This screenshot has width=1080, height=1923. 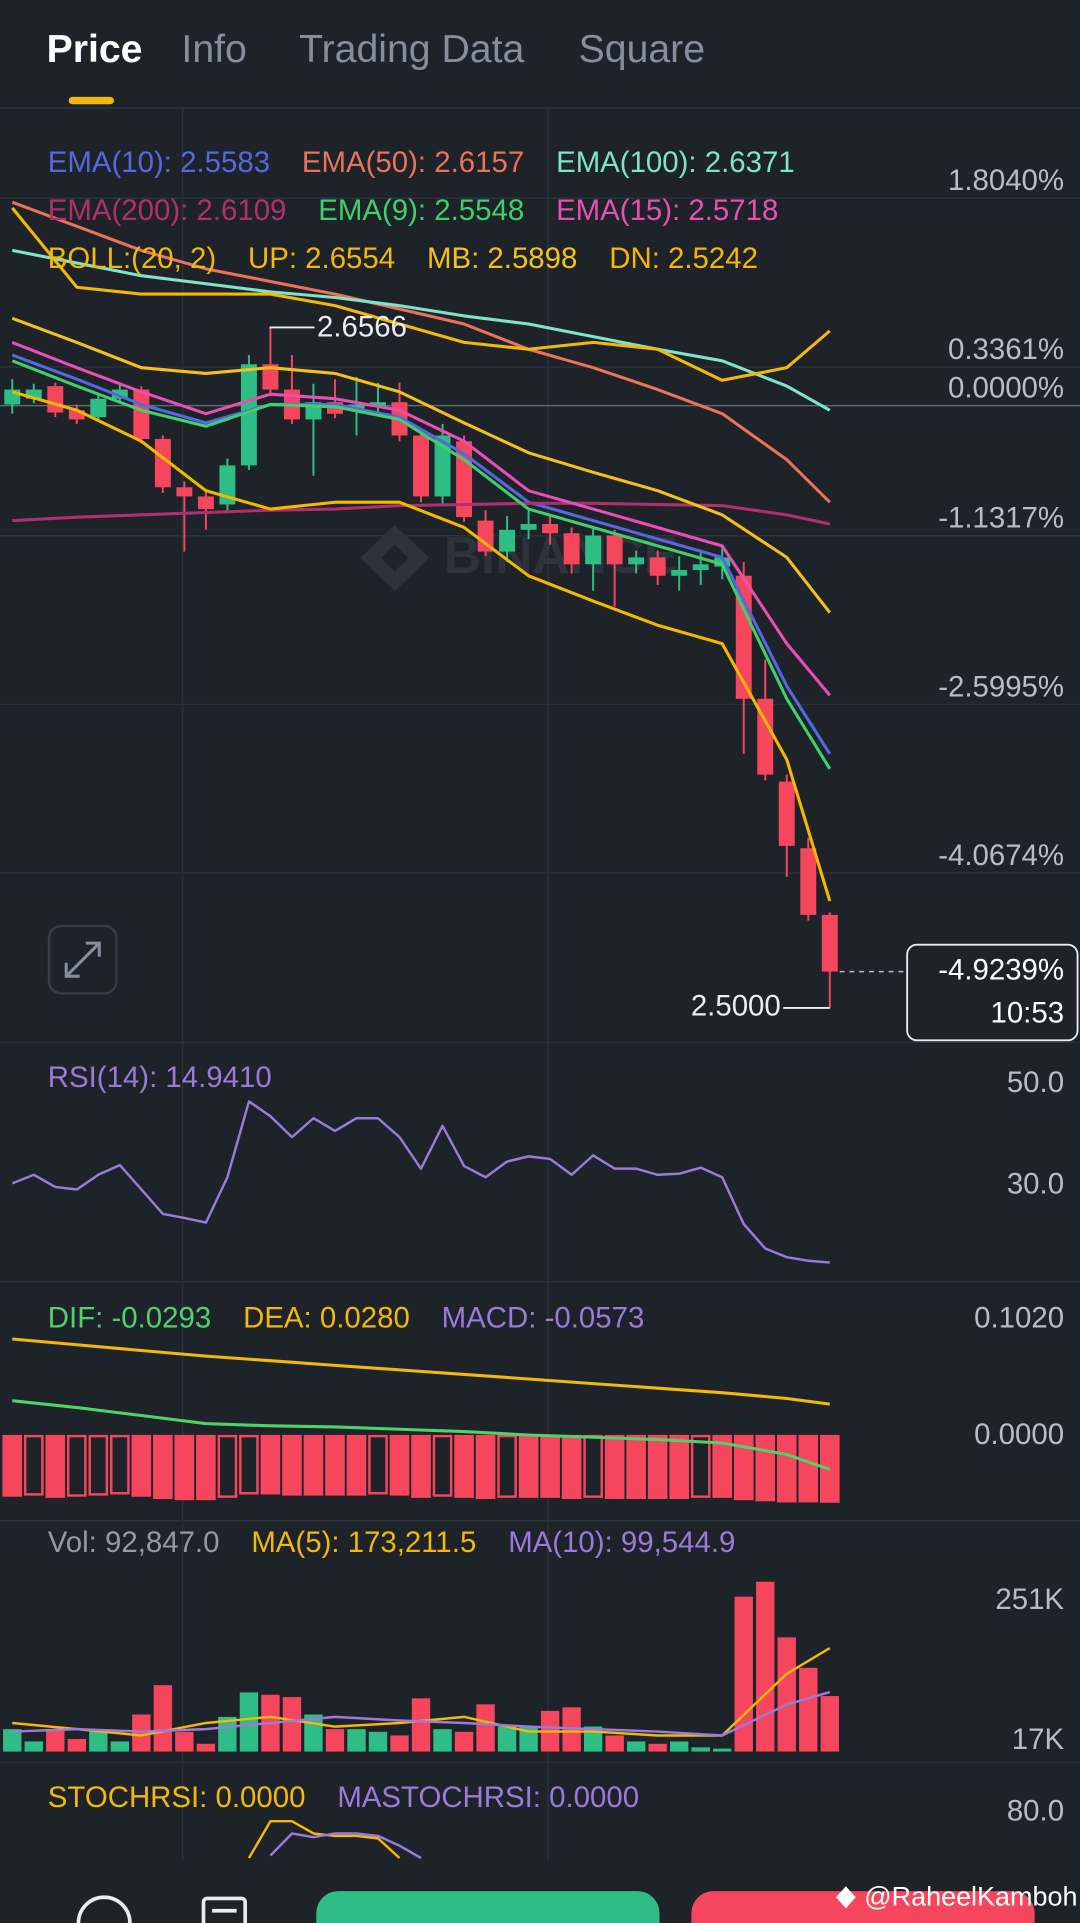 What do you see at coordinates (363, 1542) in the screenshot?
I see `legend-label: MA(5): 173,211.5` at bounding box center [363, 1542].